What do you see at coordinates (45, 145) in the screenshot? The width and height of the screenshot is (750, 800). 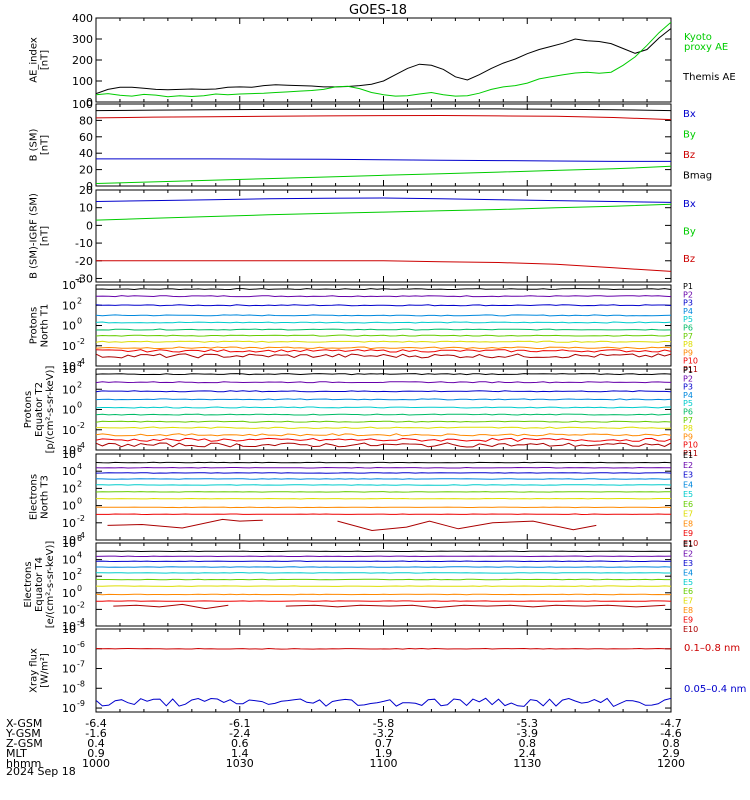 I see `y-axis-label-line: [nT]` at bounding box center [45, 145].